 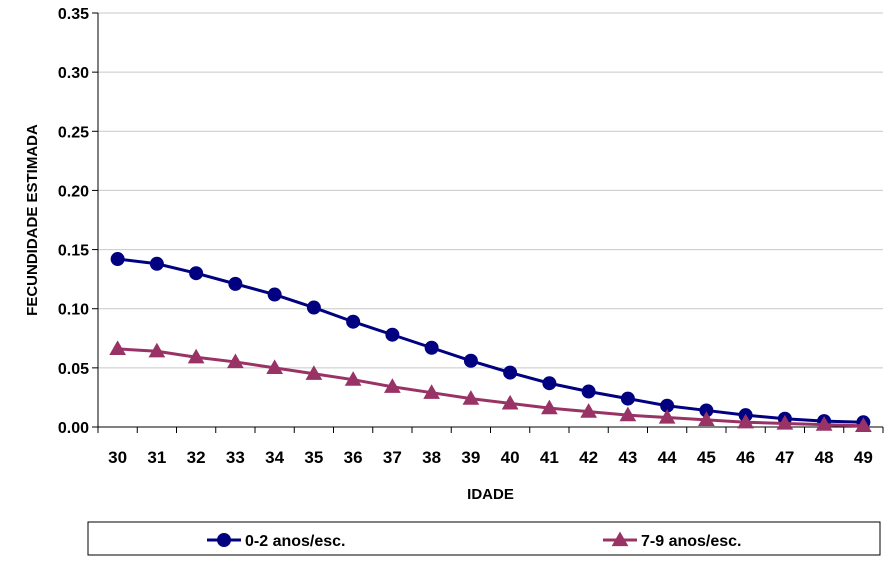 I want to click on legend-label: 7-9 anos/esc., so click(x=691, y=541).